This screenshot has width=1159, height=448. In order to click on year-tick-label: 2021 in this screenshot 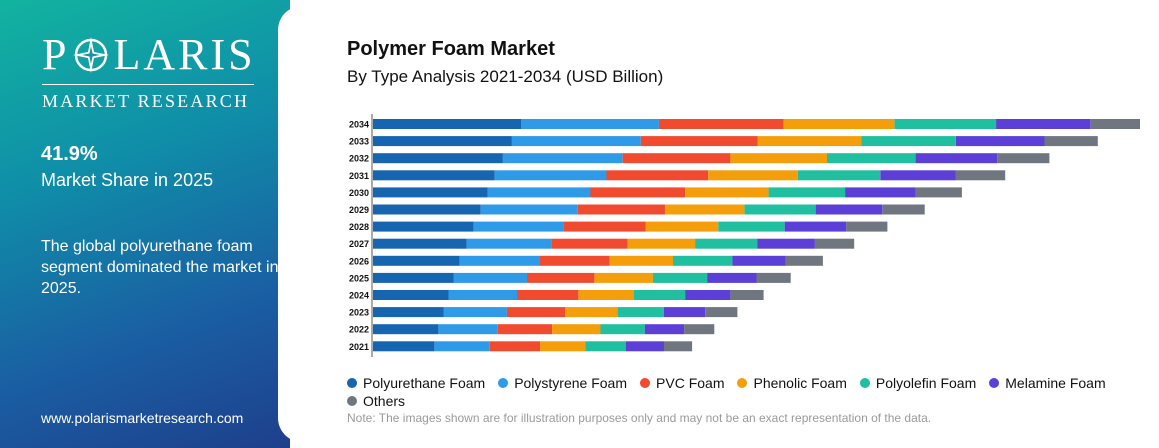, I will do `click(359, 347)`.